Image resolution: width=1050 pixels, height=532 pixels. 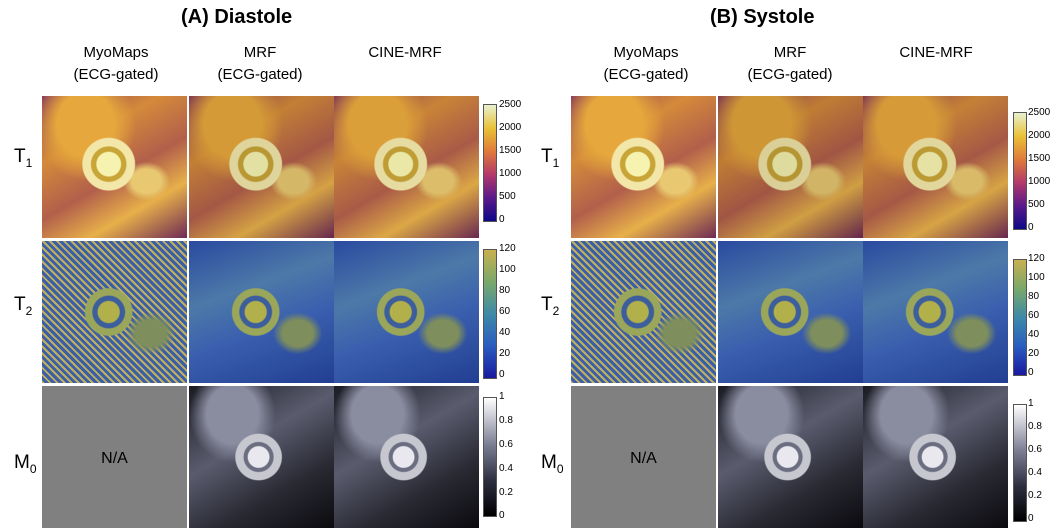 What do you see at coordinates (935, 457) in the screenshot?
I see `panel-b-m0-cine-map` at bounding box center [935, 457].